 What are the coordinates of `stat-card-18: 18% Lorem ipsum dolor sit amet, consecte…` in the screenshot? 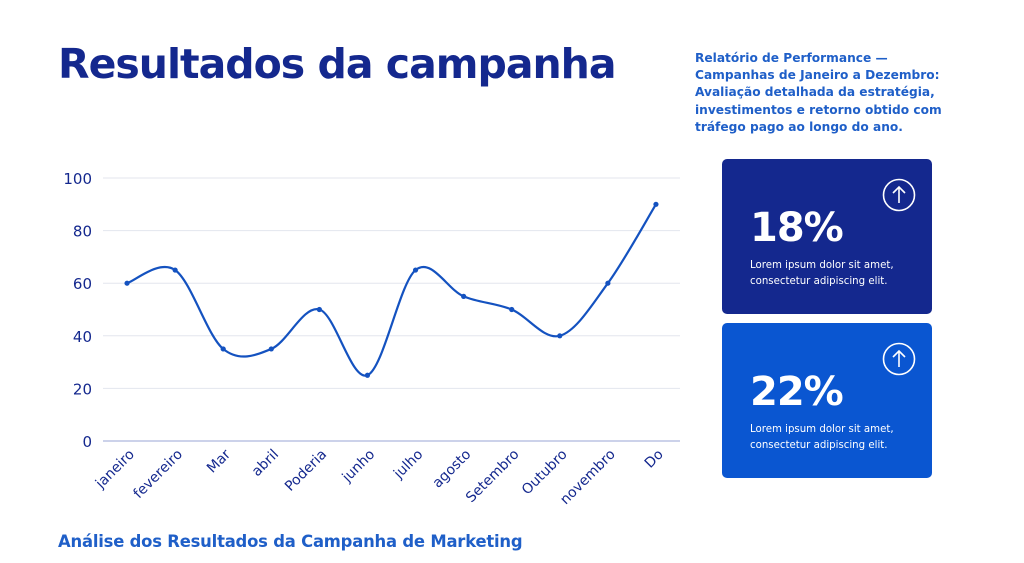 It's located at (827, 236).